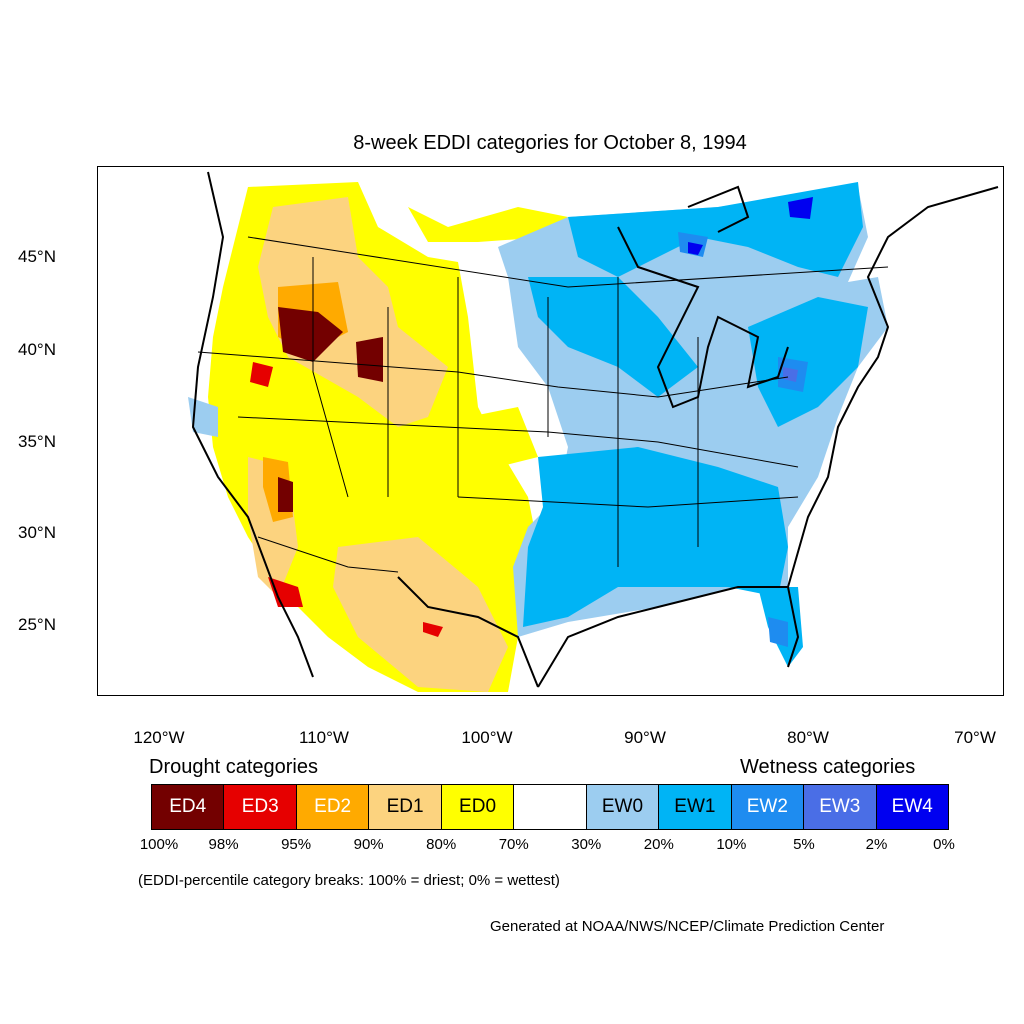 The height and width of the screenshot is (1024, 1024). I want to click on lon-label: 80°W, so click(808, 737).